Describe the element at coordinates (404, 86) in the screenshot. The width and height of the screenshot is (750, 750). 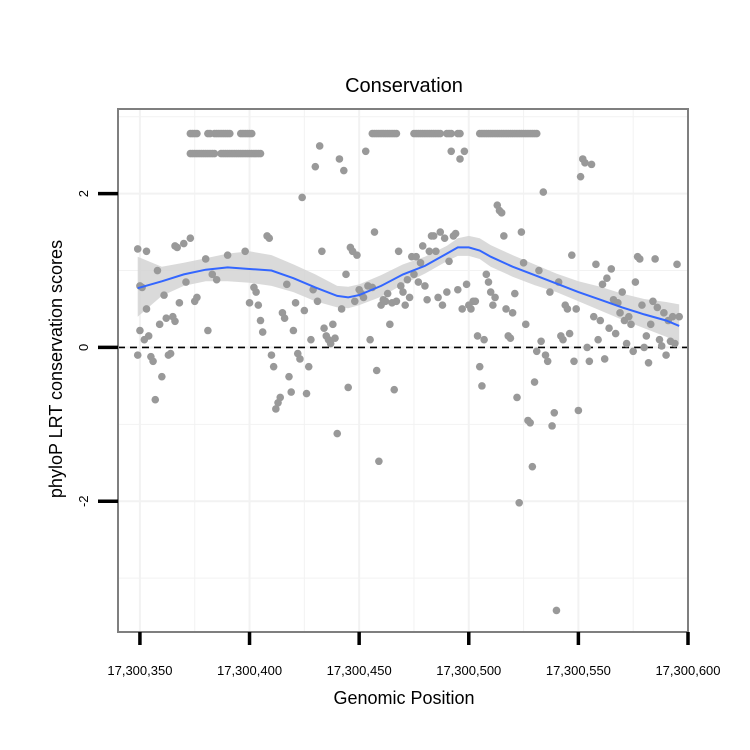
I see `chart-title: Conservation` at that location.